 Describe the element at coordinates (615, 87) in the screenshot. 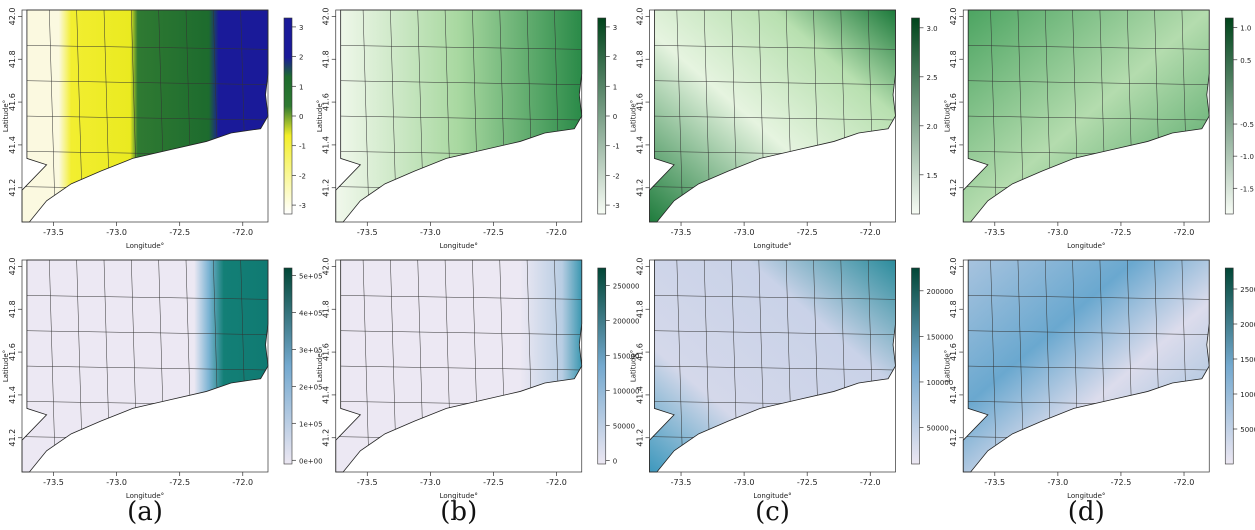

I see `colorbar-tick-label: 1` at that location.